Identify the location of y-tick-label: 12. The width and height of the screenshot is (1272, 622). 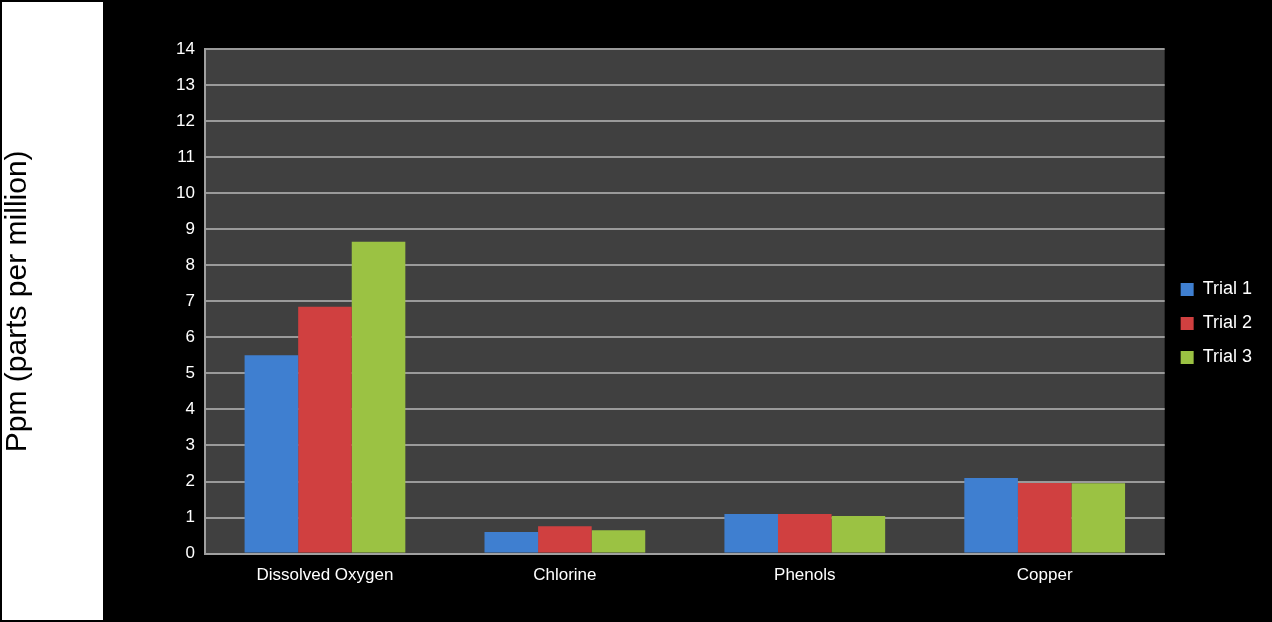
(185, 120).